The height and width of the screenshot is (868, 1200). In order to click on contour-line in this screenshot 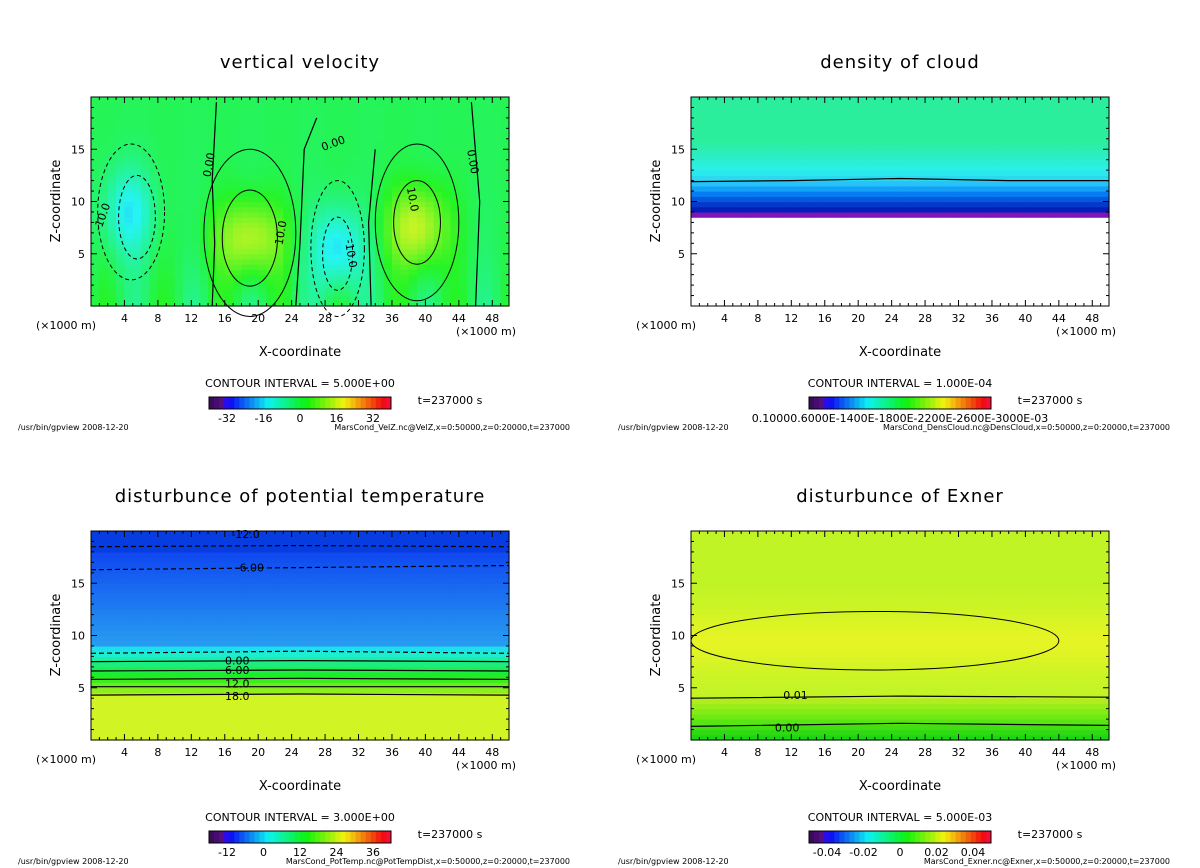, I will do `click(338, 253)`.